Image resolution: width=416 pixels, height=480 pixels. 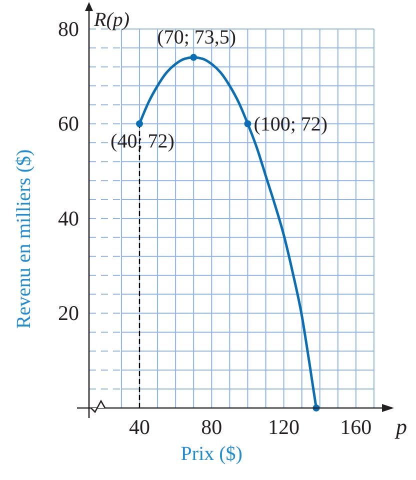 I want to click on annotation: (100; 72), so click(x=291, y=125).